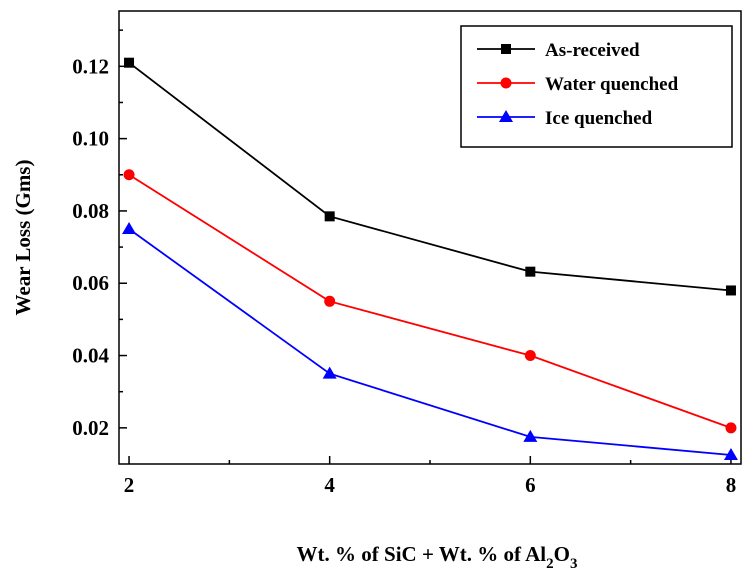 This screenshot has width=750, height=583. Describe the element at coordinates (90, 66) in the screenshot. I see `y-tick-label: 0.12` at that location.